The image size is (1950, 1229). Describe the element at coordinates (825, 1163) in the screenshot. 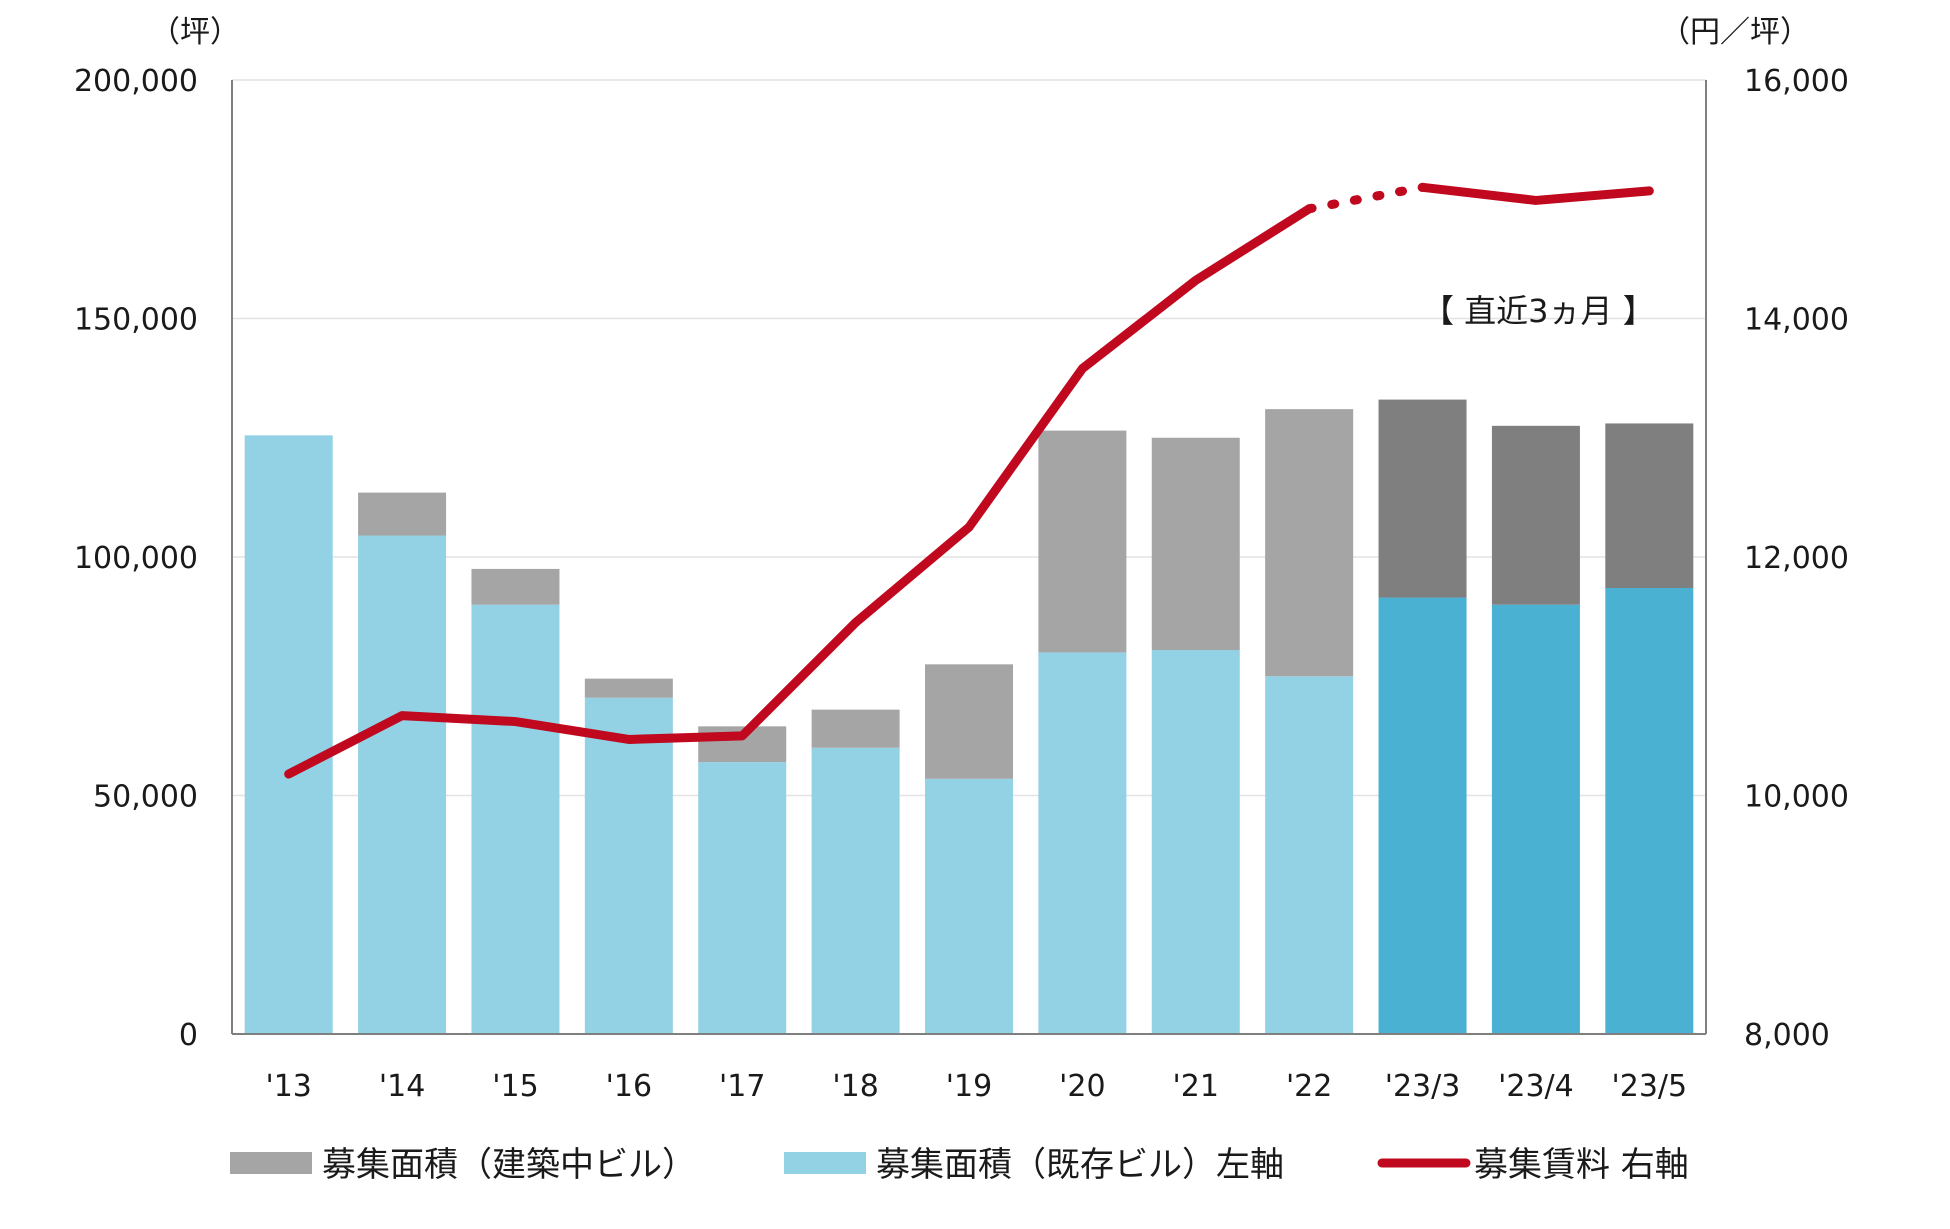

I see `legend-swatch-existing` at that location.